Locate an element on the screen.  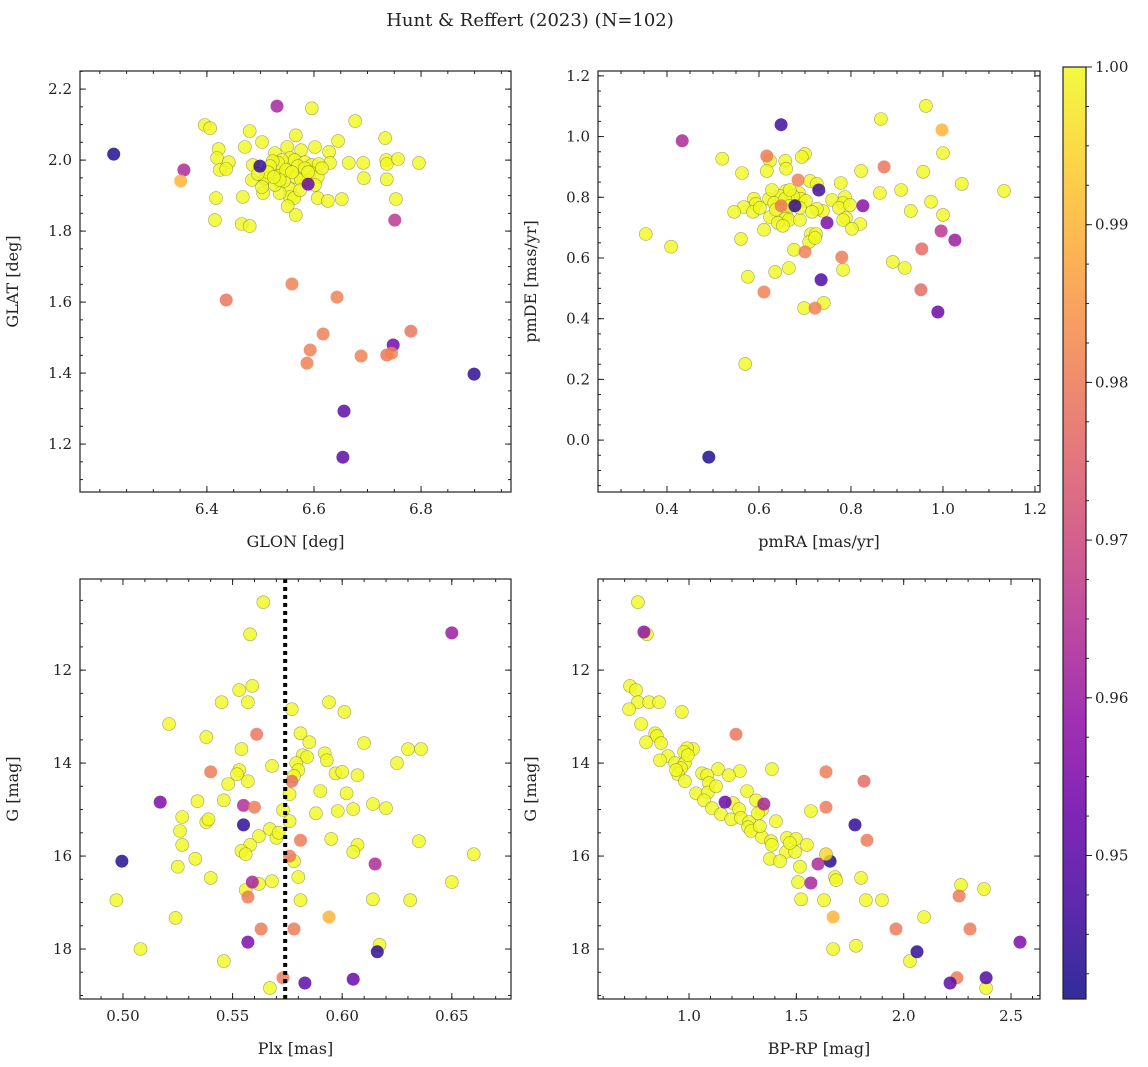
x-axis-label: GLON [deg] is located at coordinates (295, 541).